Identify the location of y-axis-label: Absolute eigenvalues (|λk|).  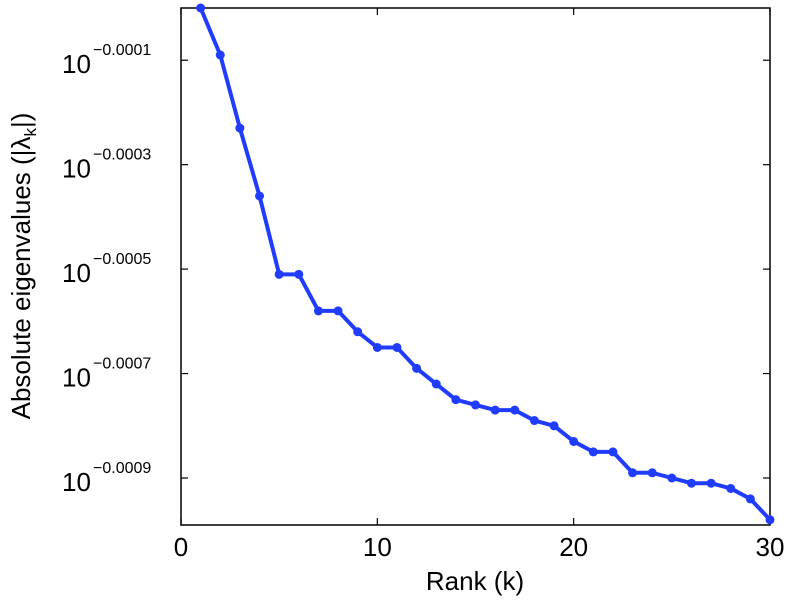
(23, 266).